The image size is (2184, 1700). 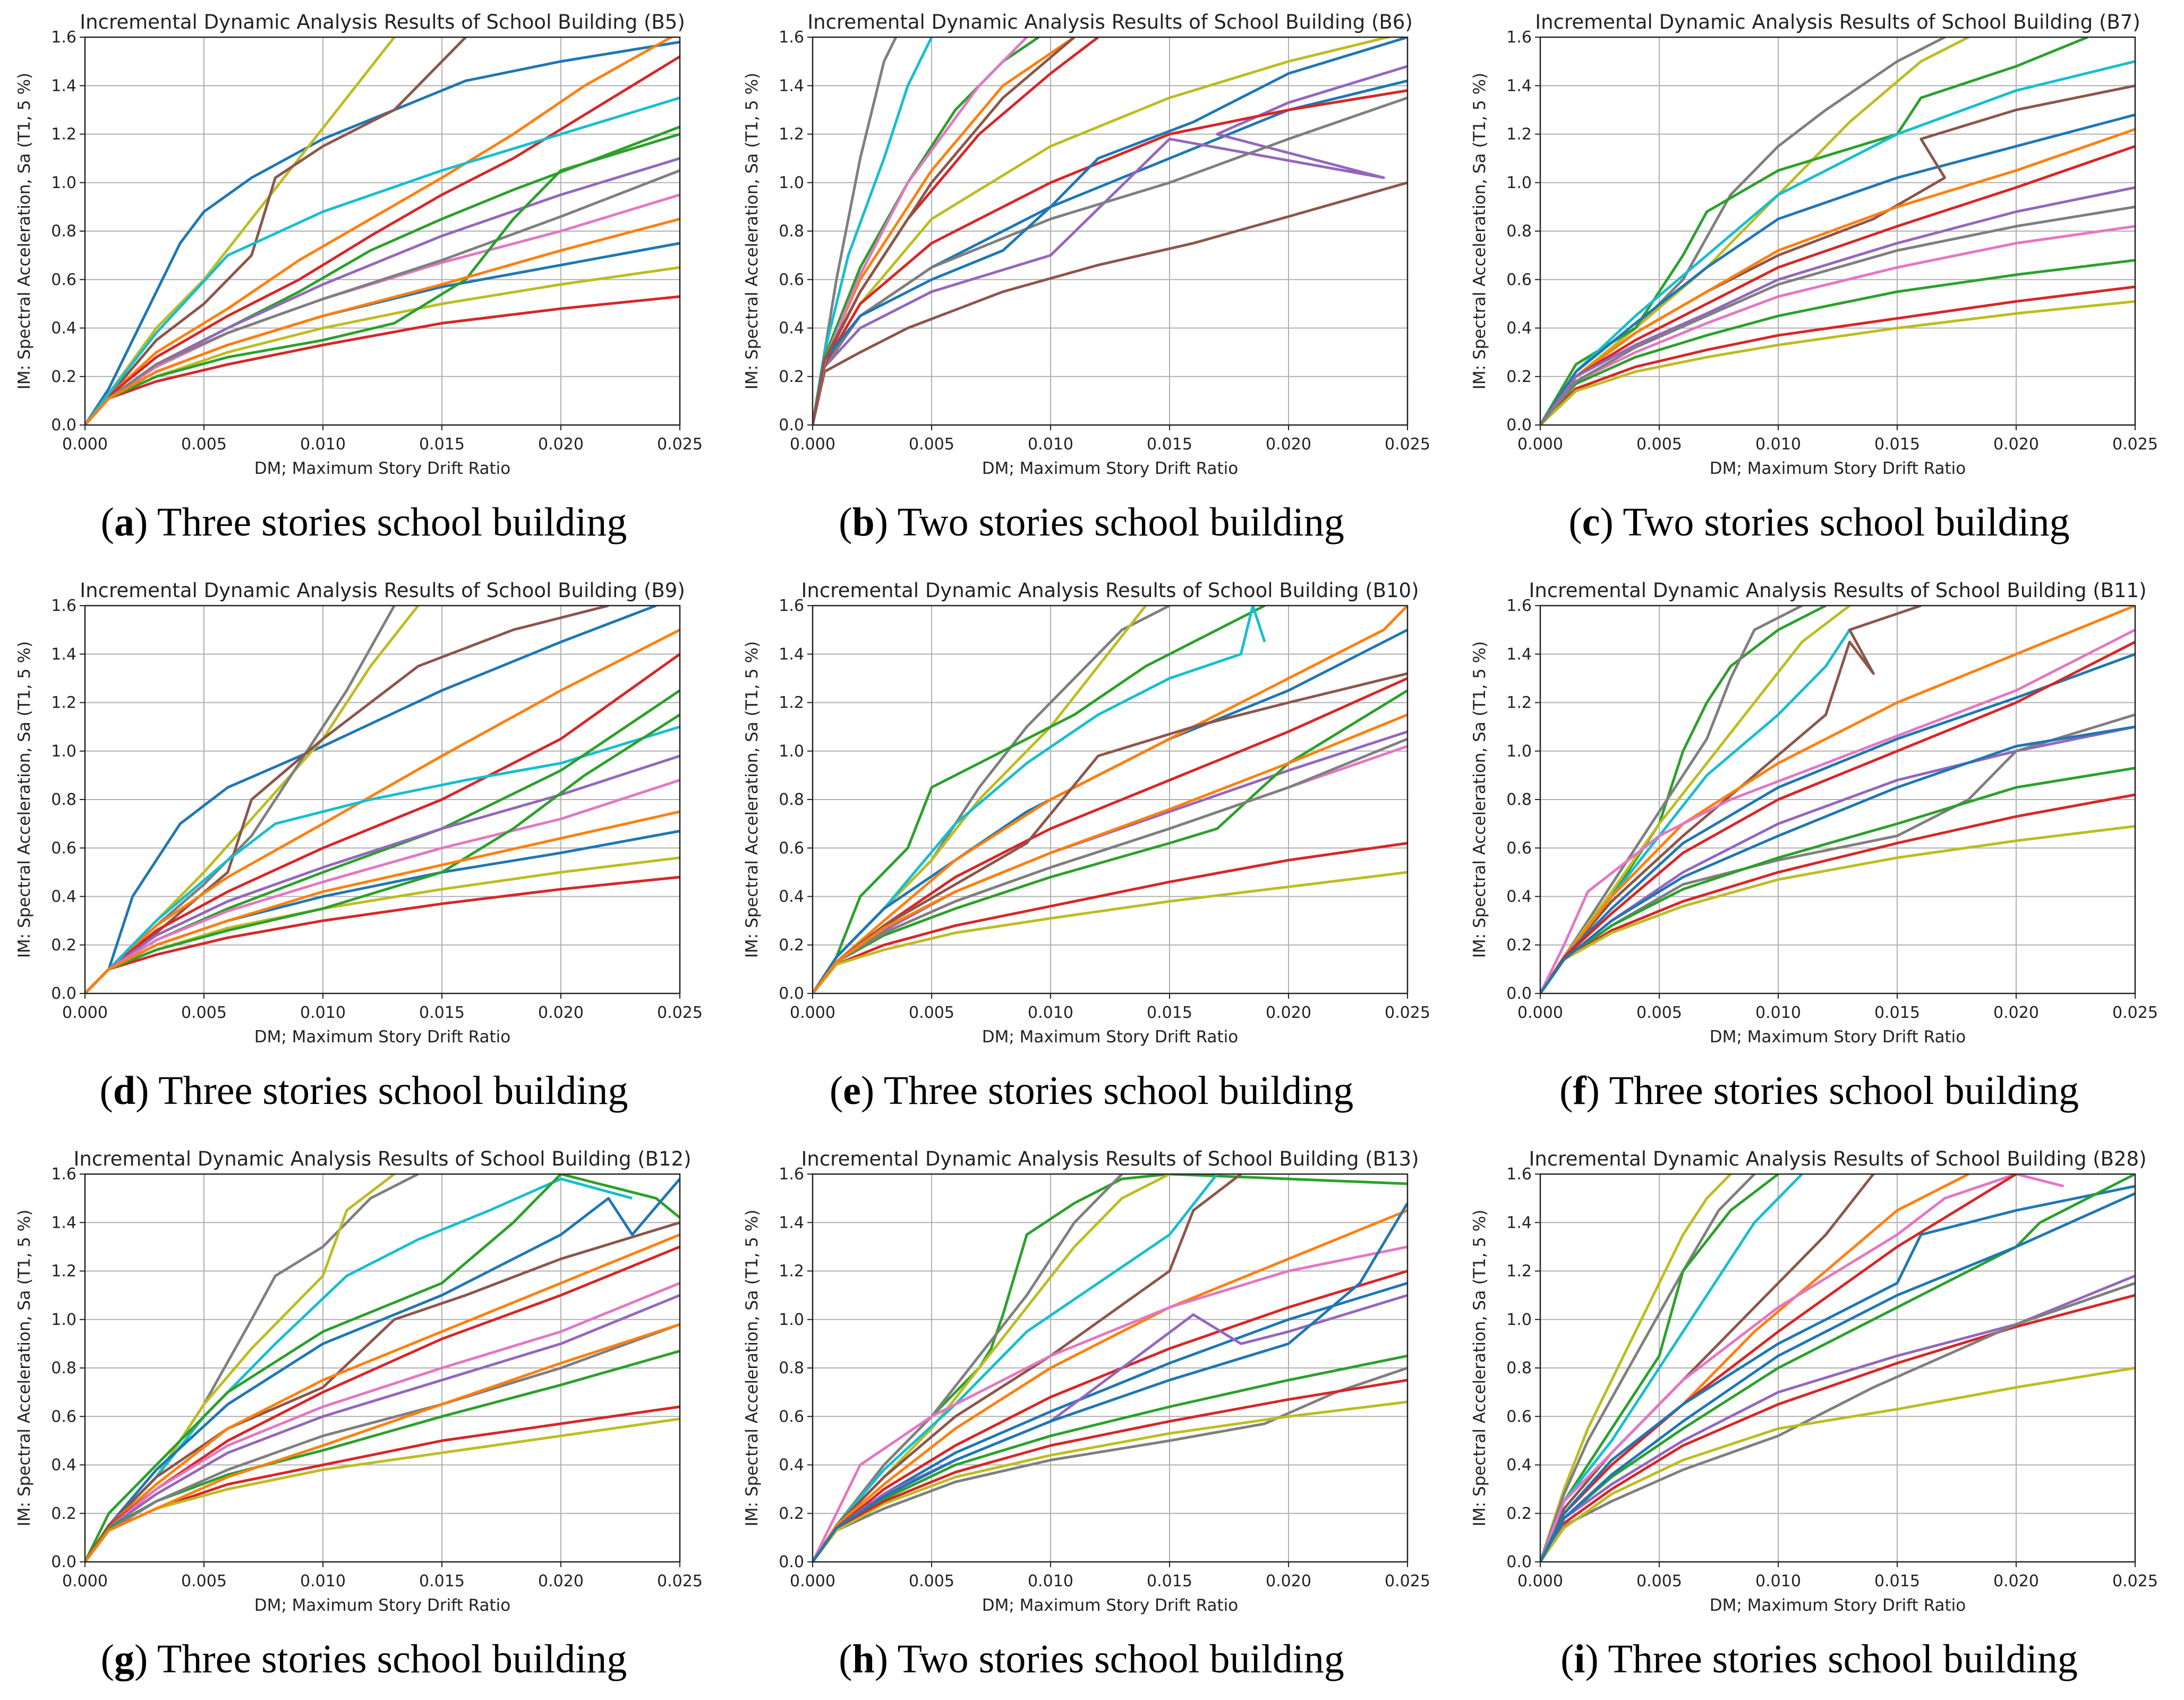 What do you see at coordinates (1579, 1659) in the screenshot?
I see `panel-letter: i` at bounding box center [1579, 1659].